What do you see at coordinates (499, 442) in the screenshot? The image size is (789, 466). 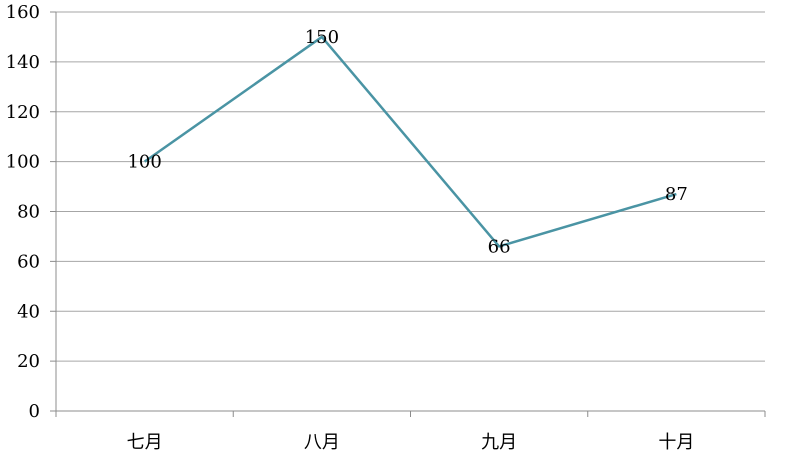 I see `x-tick-label: 九月` at bounding box center [499, 442].